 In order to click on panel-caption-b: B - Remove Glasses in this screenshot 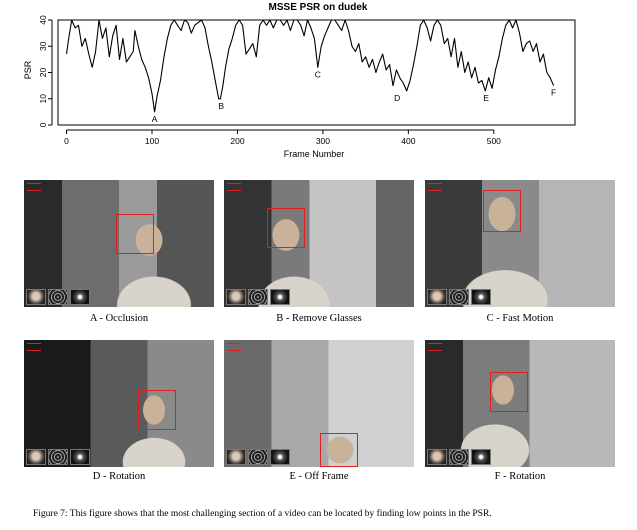, I will do `click(319, 318)`.